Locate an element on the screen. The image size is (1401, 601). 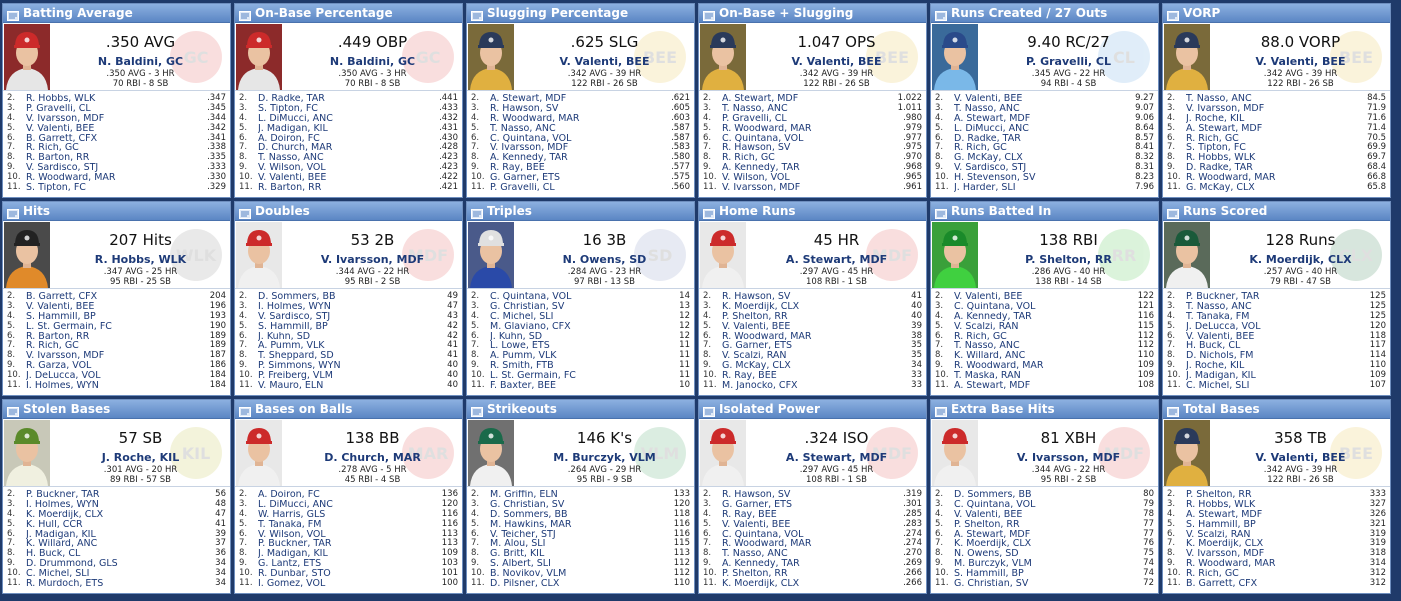
player-link: P. Shelton, RR is located at coordinates (1219, 495).